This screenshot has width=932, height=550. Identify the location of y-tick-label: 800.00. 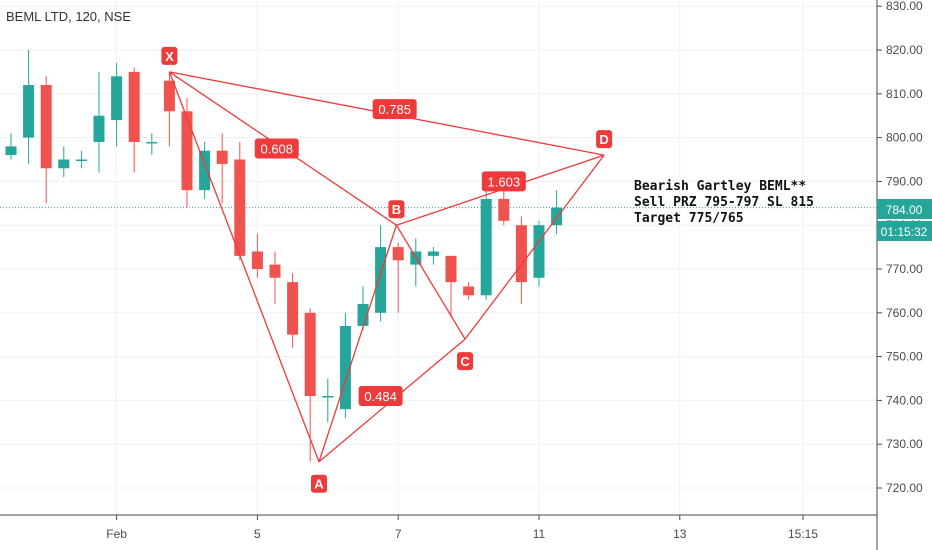
(904, 138).